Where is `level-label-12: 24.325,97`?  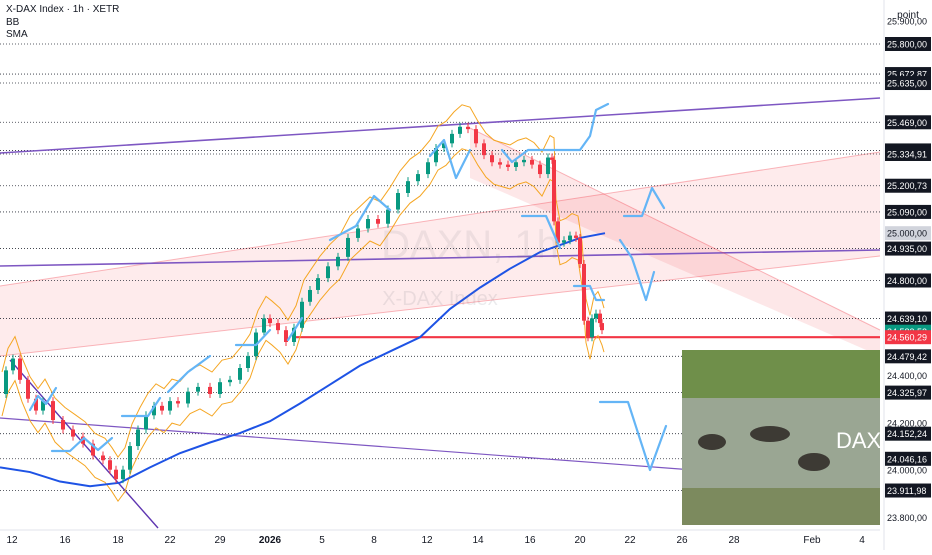 level-label-12: 24.325,97 is located at coordinates (907, 393).